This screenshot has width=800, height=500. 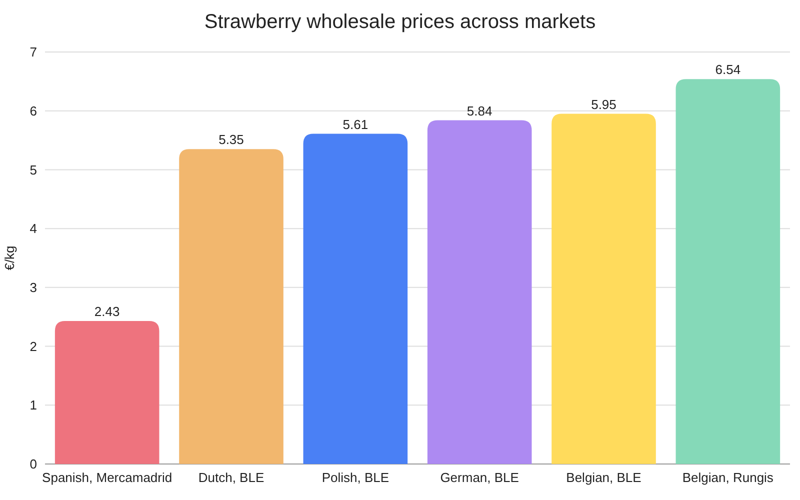 What do you see at coordinates (604, 477) in the screenshot?
I see `x-tick-label: Belgian, BLE` at bounding box center [604, 477].